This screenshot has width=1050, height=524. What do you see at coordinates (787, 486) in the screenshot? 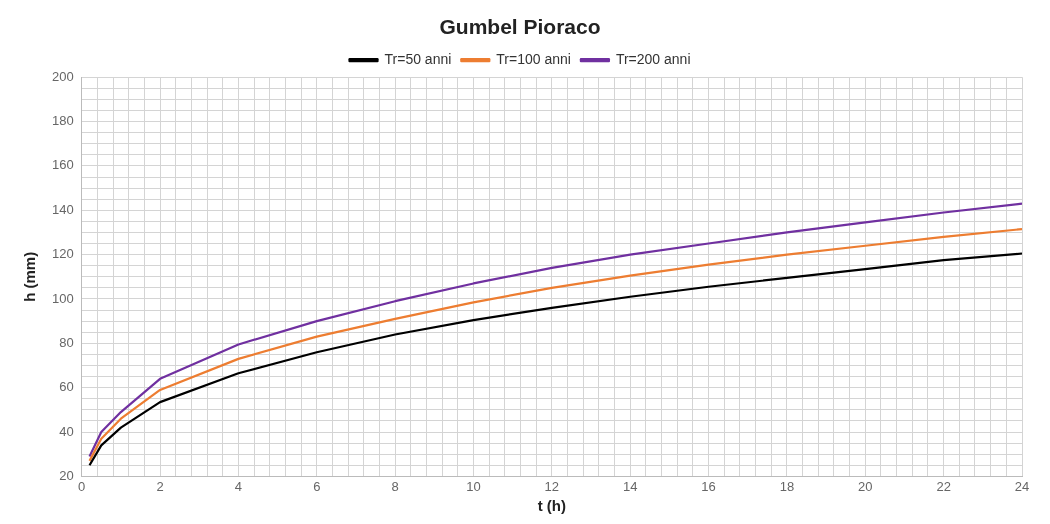
I see `x-tick-label: 18` at bounding box center [787, 486].